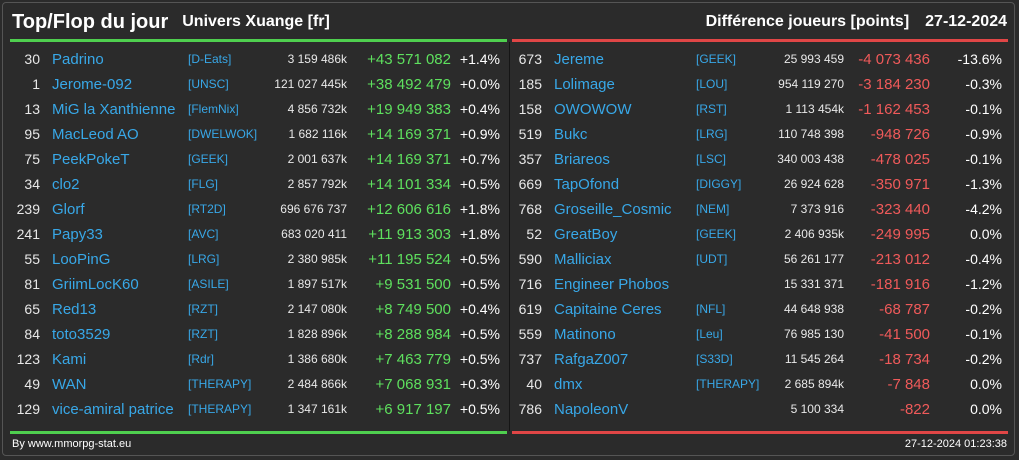 This screenshot has height=460, width=1019. What do you see at coordinates (258, 384) in the screenshot?
I see `top-player-row: 49 WAN [THERAPY] 2 484 866k +7 068 931 +0.3%` at bounding box center [258, 384].